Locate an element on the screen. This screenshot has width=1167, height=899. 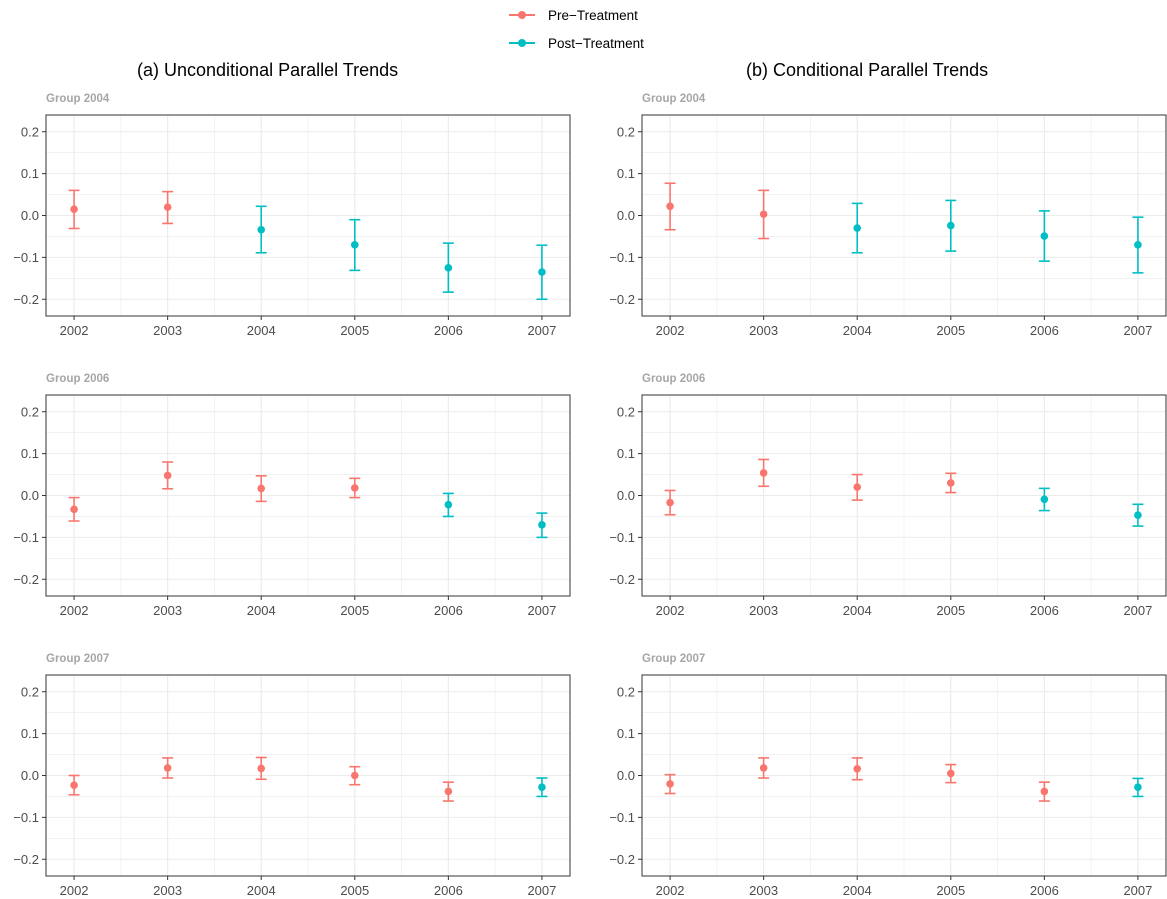
legend-key-post-treatment is located at coordinates (522, 43).